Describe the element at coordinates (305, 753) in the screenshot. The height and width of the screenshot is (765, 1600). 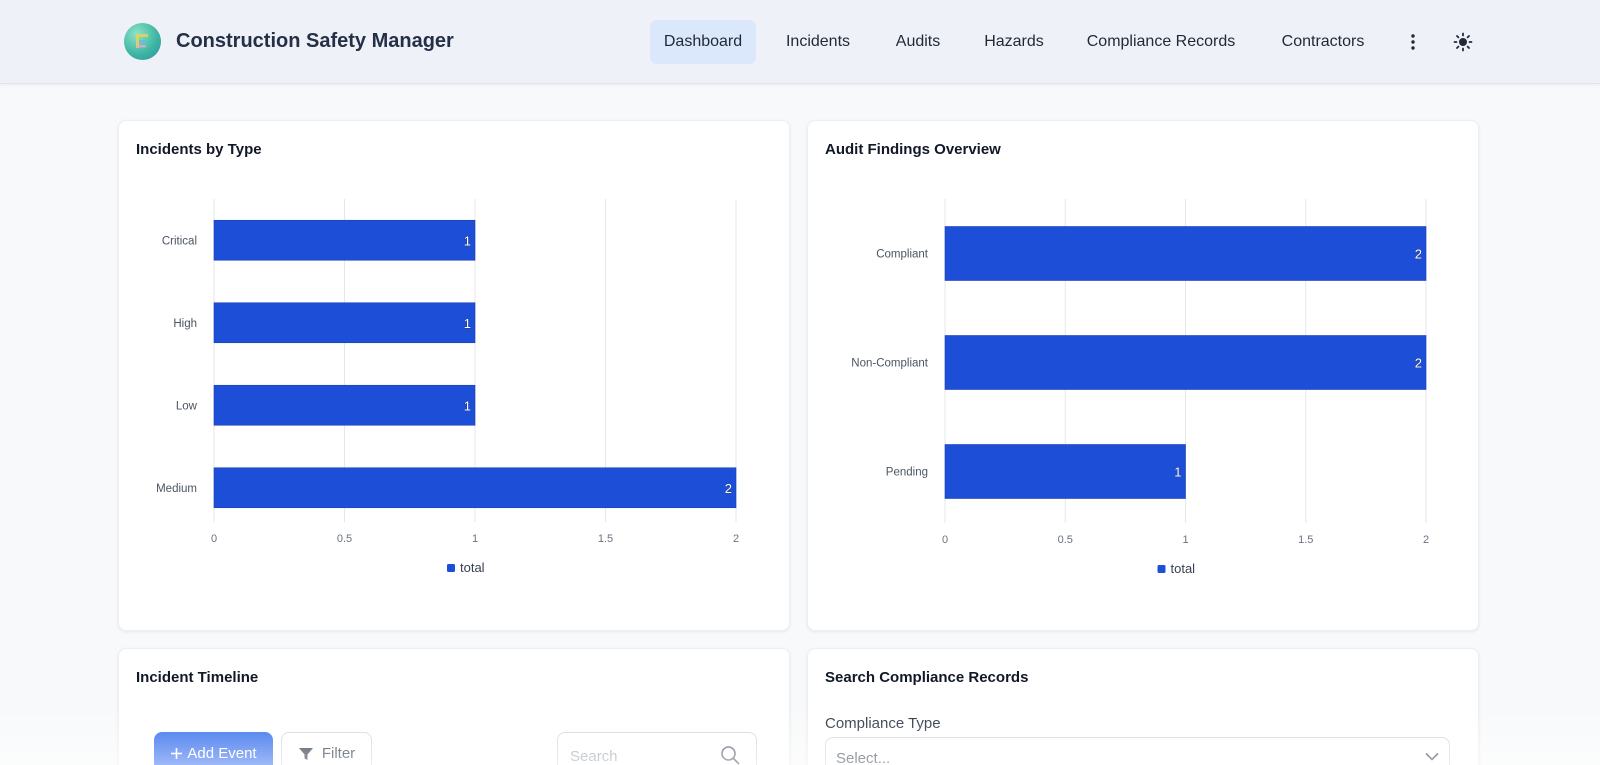
I see `filter-icon` at that location.